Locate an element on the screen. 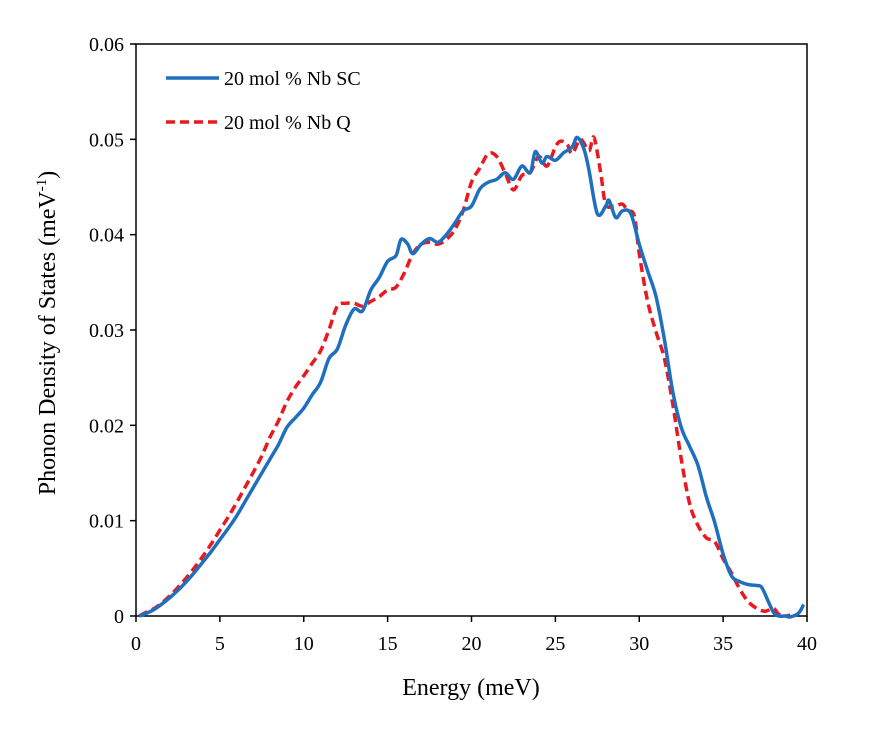  y-tick-label: 0.06 is located at coordinates (106, 45).